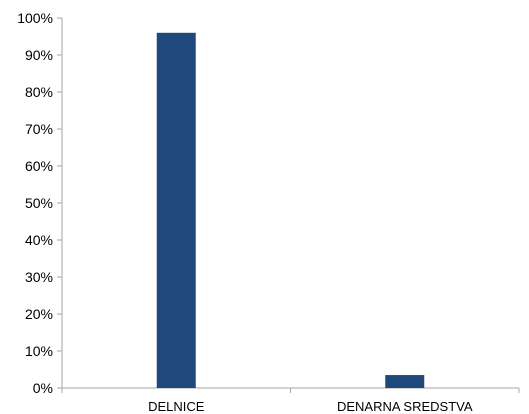  Describe the element at coordinates (405, 406) in the screenshot. I see `x-tick-label: DENARNA SREDSTVA` at that location.